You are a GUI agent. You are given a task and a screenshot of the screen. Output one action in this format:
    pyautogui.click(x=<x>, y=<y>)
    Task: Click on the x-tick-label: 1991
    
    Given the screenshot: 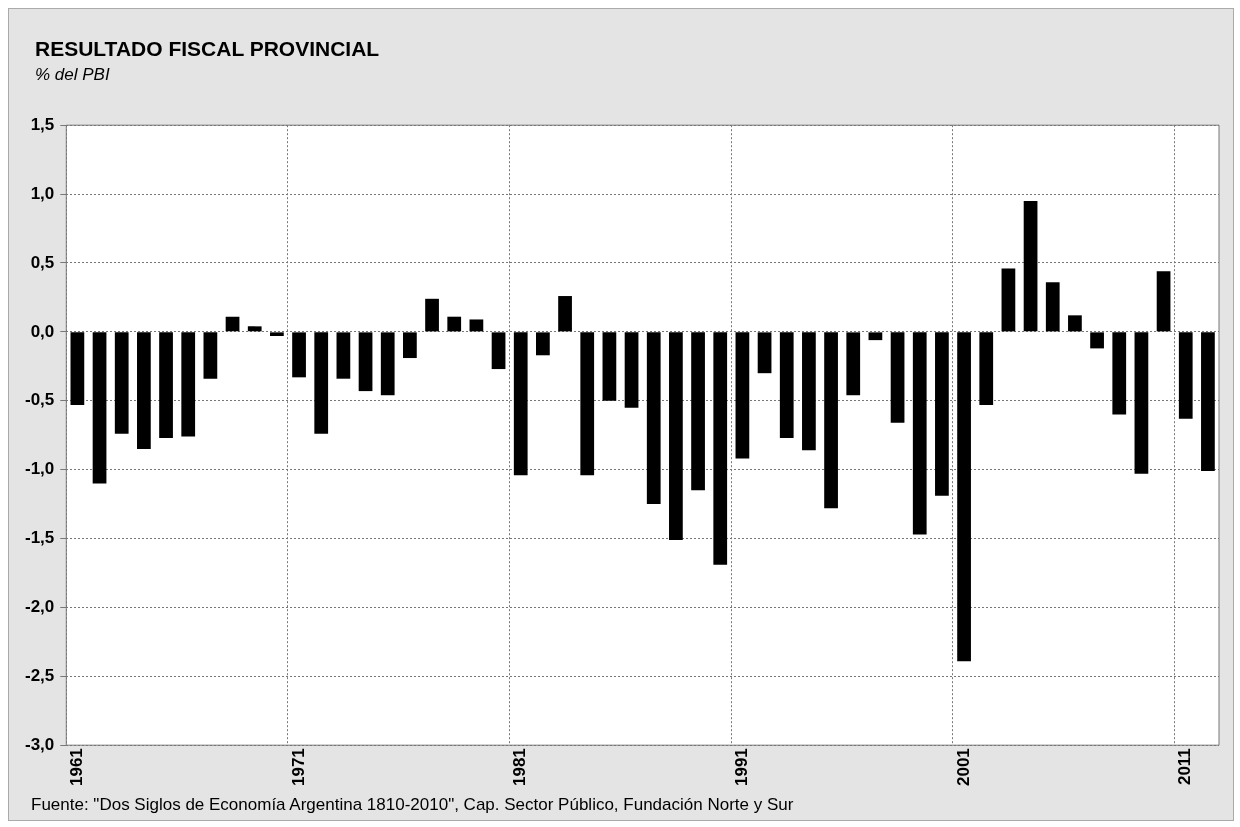 What is the action you would take?
    pyautogui.click(x=742, y=767)
    